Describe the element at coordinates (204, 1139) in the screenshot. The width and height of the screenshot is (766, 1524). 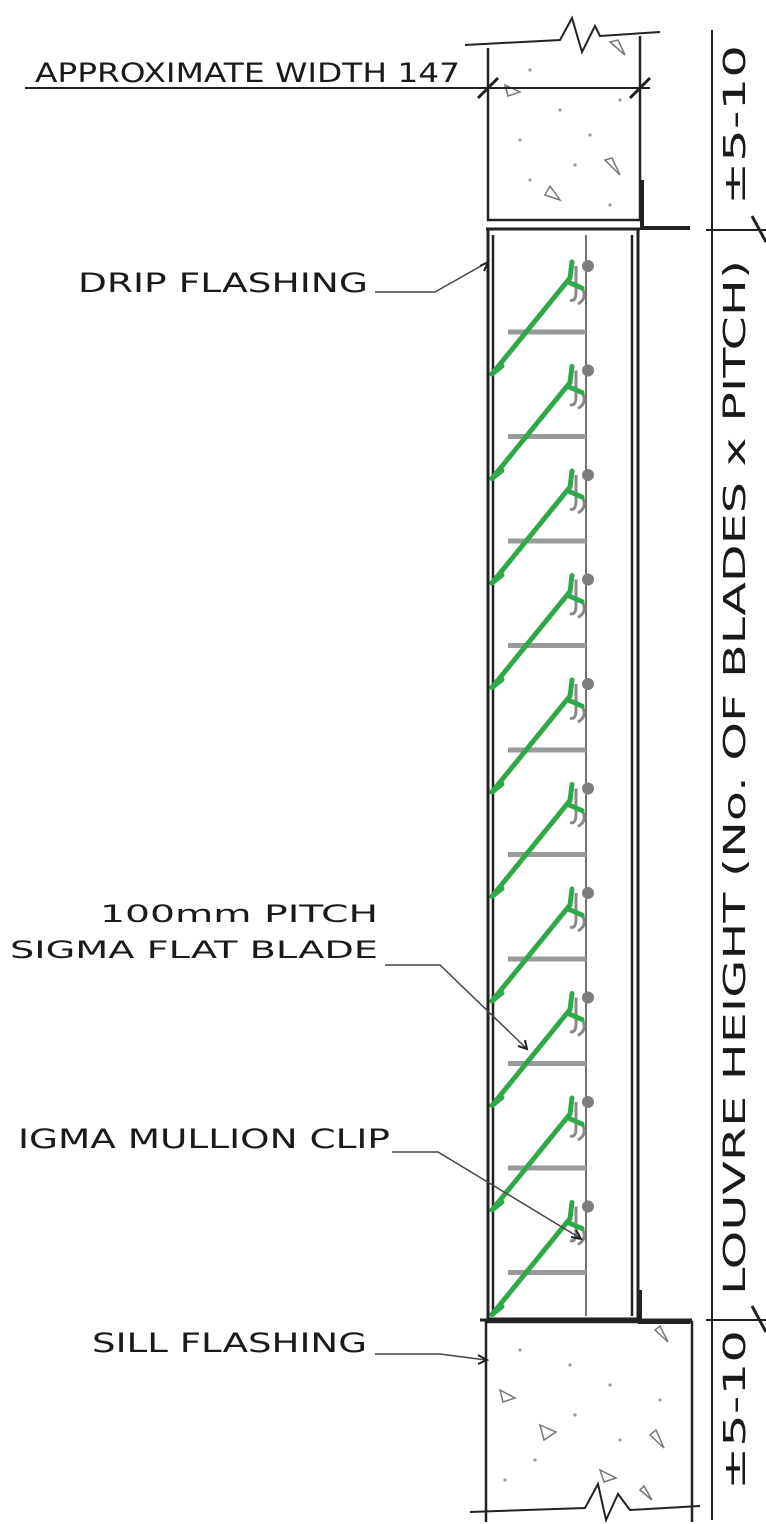
I see `mullion-clip-label: IGMA MULLION CLIP` at that location.